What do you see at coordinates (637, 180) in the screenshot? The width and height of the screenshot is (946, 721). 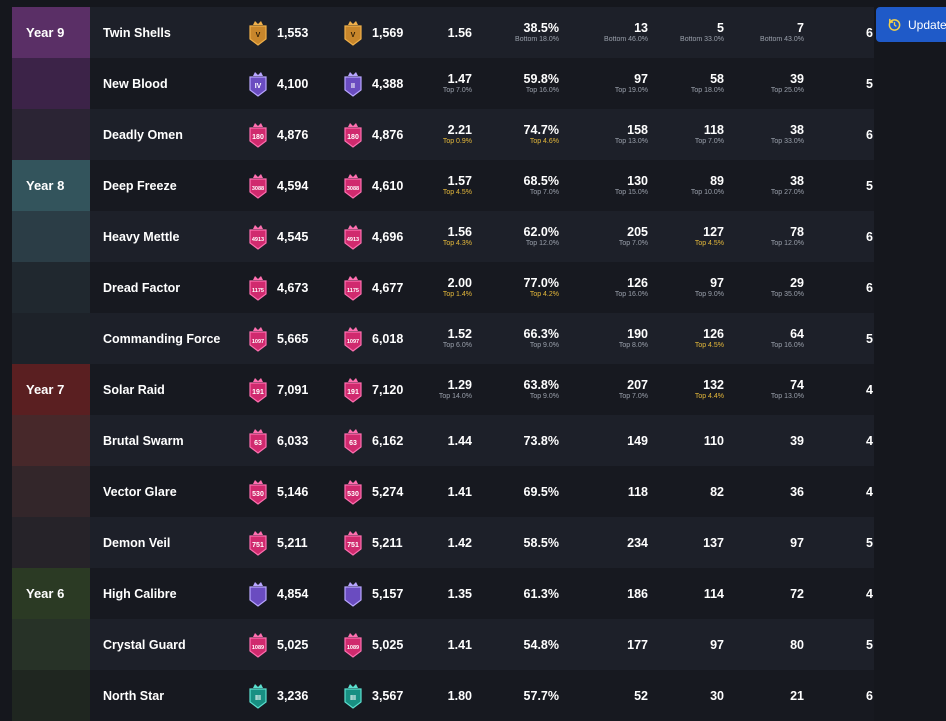 I see `matches-played-value: 130` at bounding box center [637, 180].